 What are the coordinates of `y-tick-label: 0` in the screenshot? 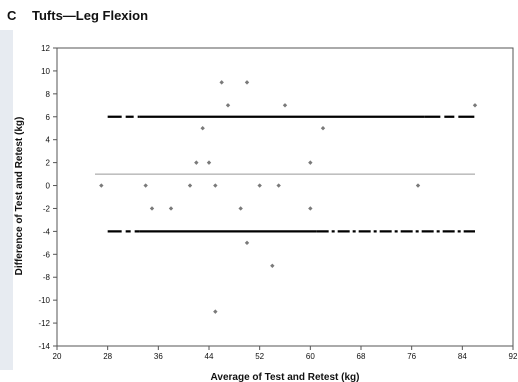 It's located at (48, 186).